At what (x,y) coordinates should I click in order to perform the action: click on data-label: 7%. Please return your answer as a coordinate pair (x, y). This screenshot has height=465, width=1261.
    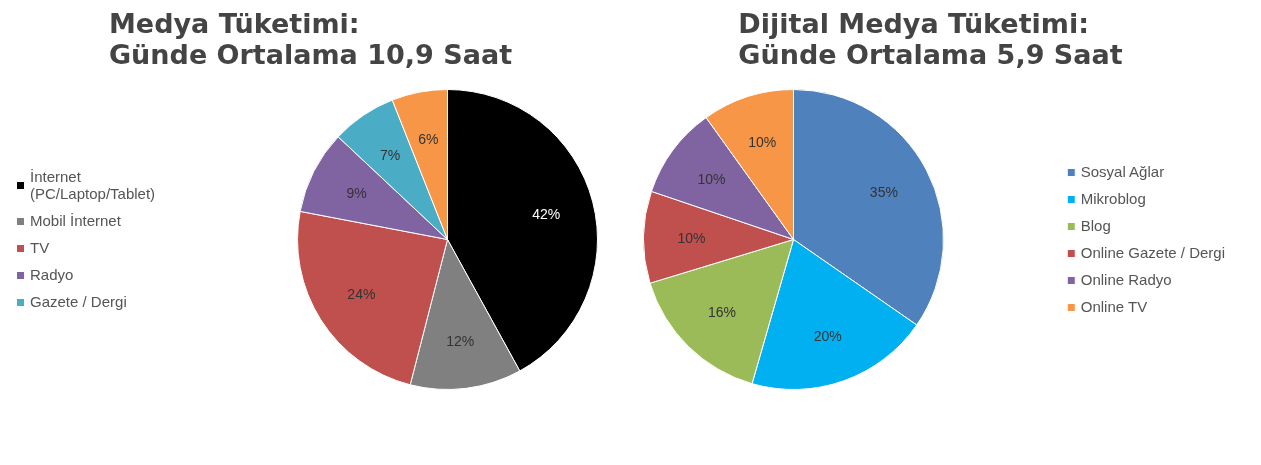
    Looking at the image, I should click on (390, 155).